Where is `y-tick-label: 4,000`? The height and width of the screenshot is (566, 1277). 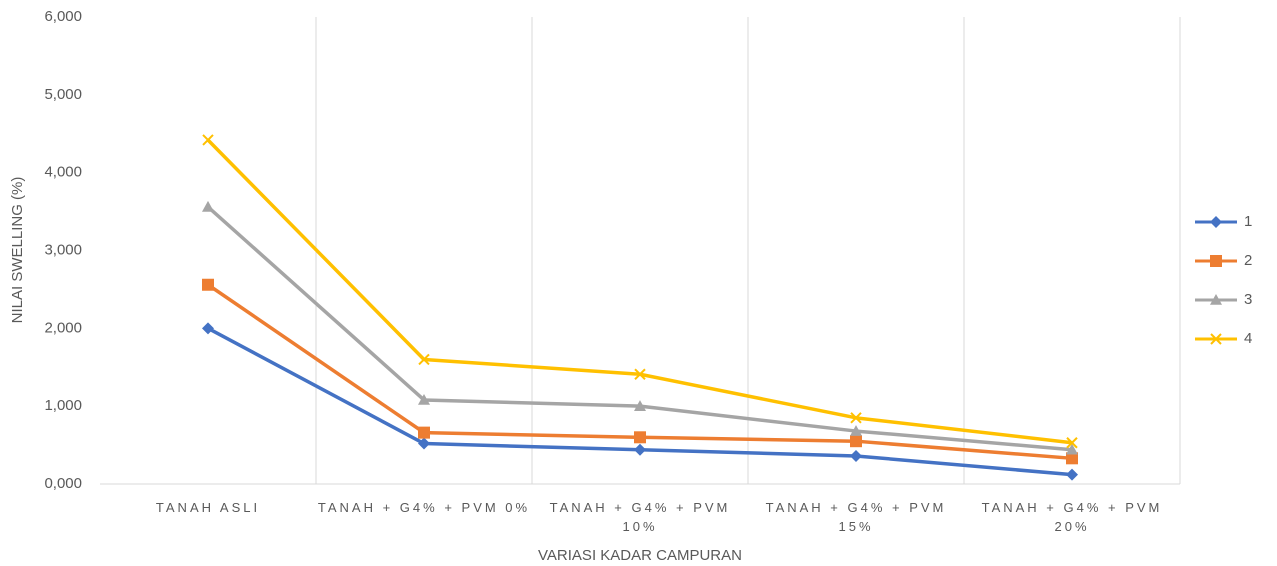 y-tick-label: 4,000 is located at coordinates (63, 172).